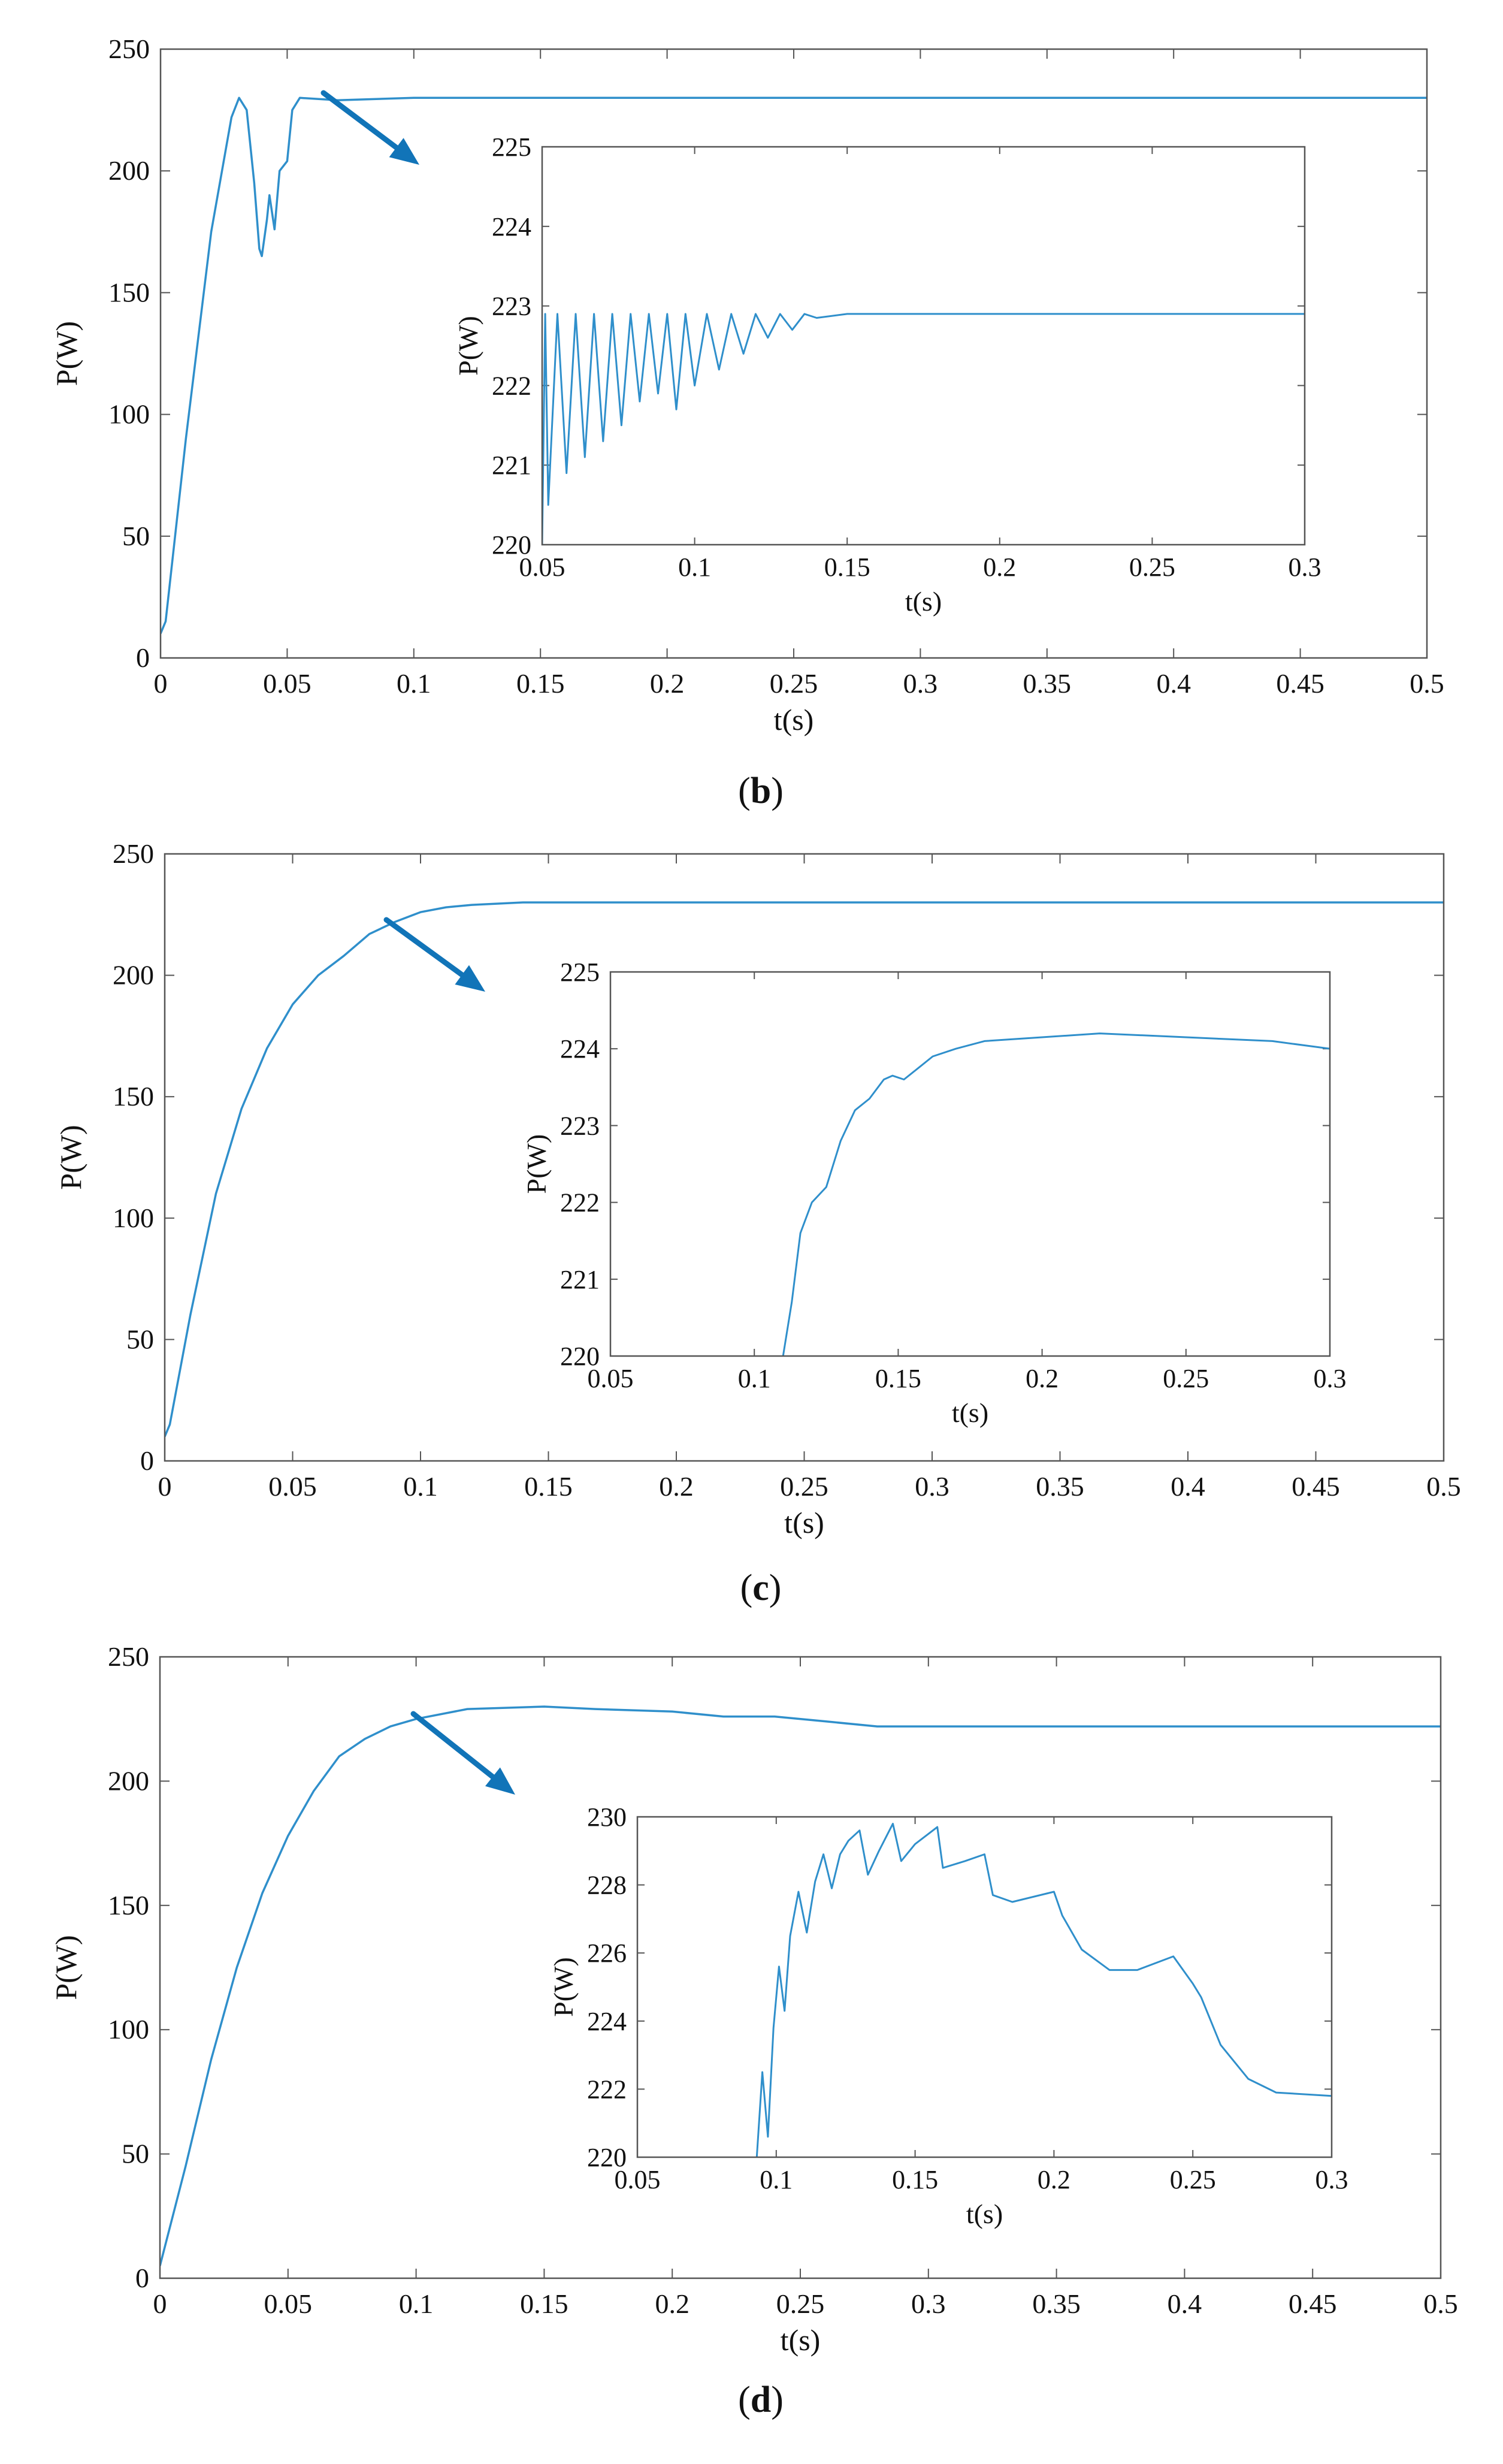 The width and height of the screenshot is (1503, 2464). What do you see at coordinates (1054, 2179) in the screenshot?
I see `panel-d-inset-x-tick-label: 0.2` at bounding box center [1054, 2179].